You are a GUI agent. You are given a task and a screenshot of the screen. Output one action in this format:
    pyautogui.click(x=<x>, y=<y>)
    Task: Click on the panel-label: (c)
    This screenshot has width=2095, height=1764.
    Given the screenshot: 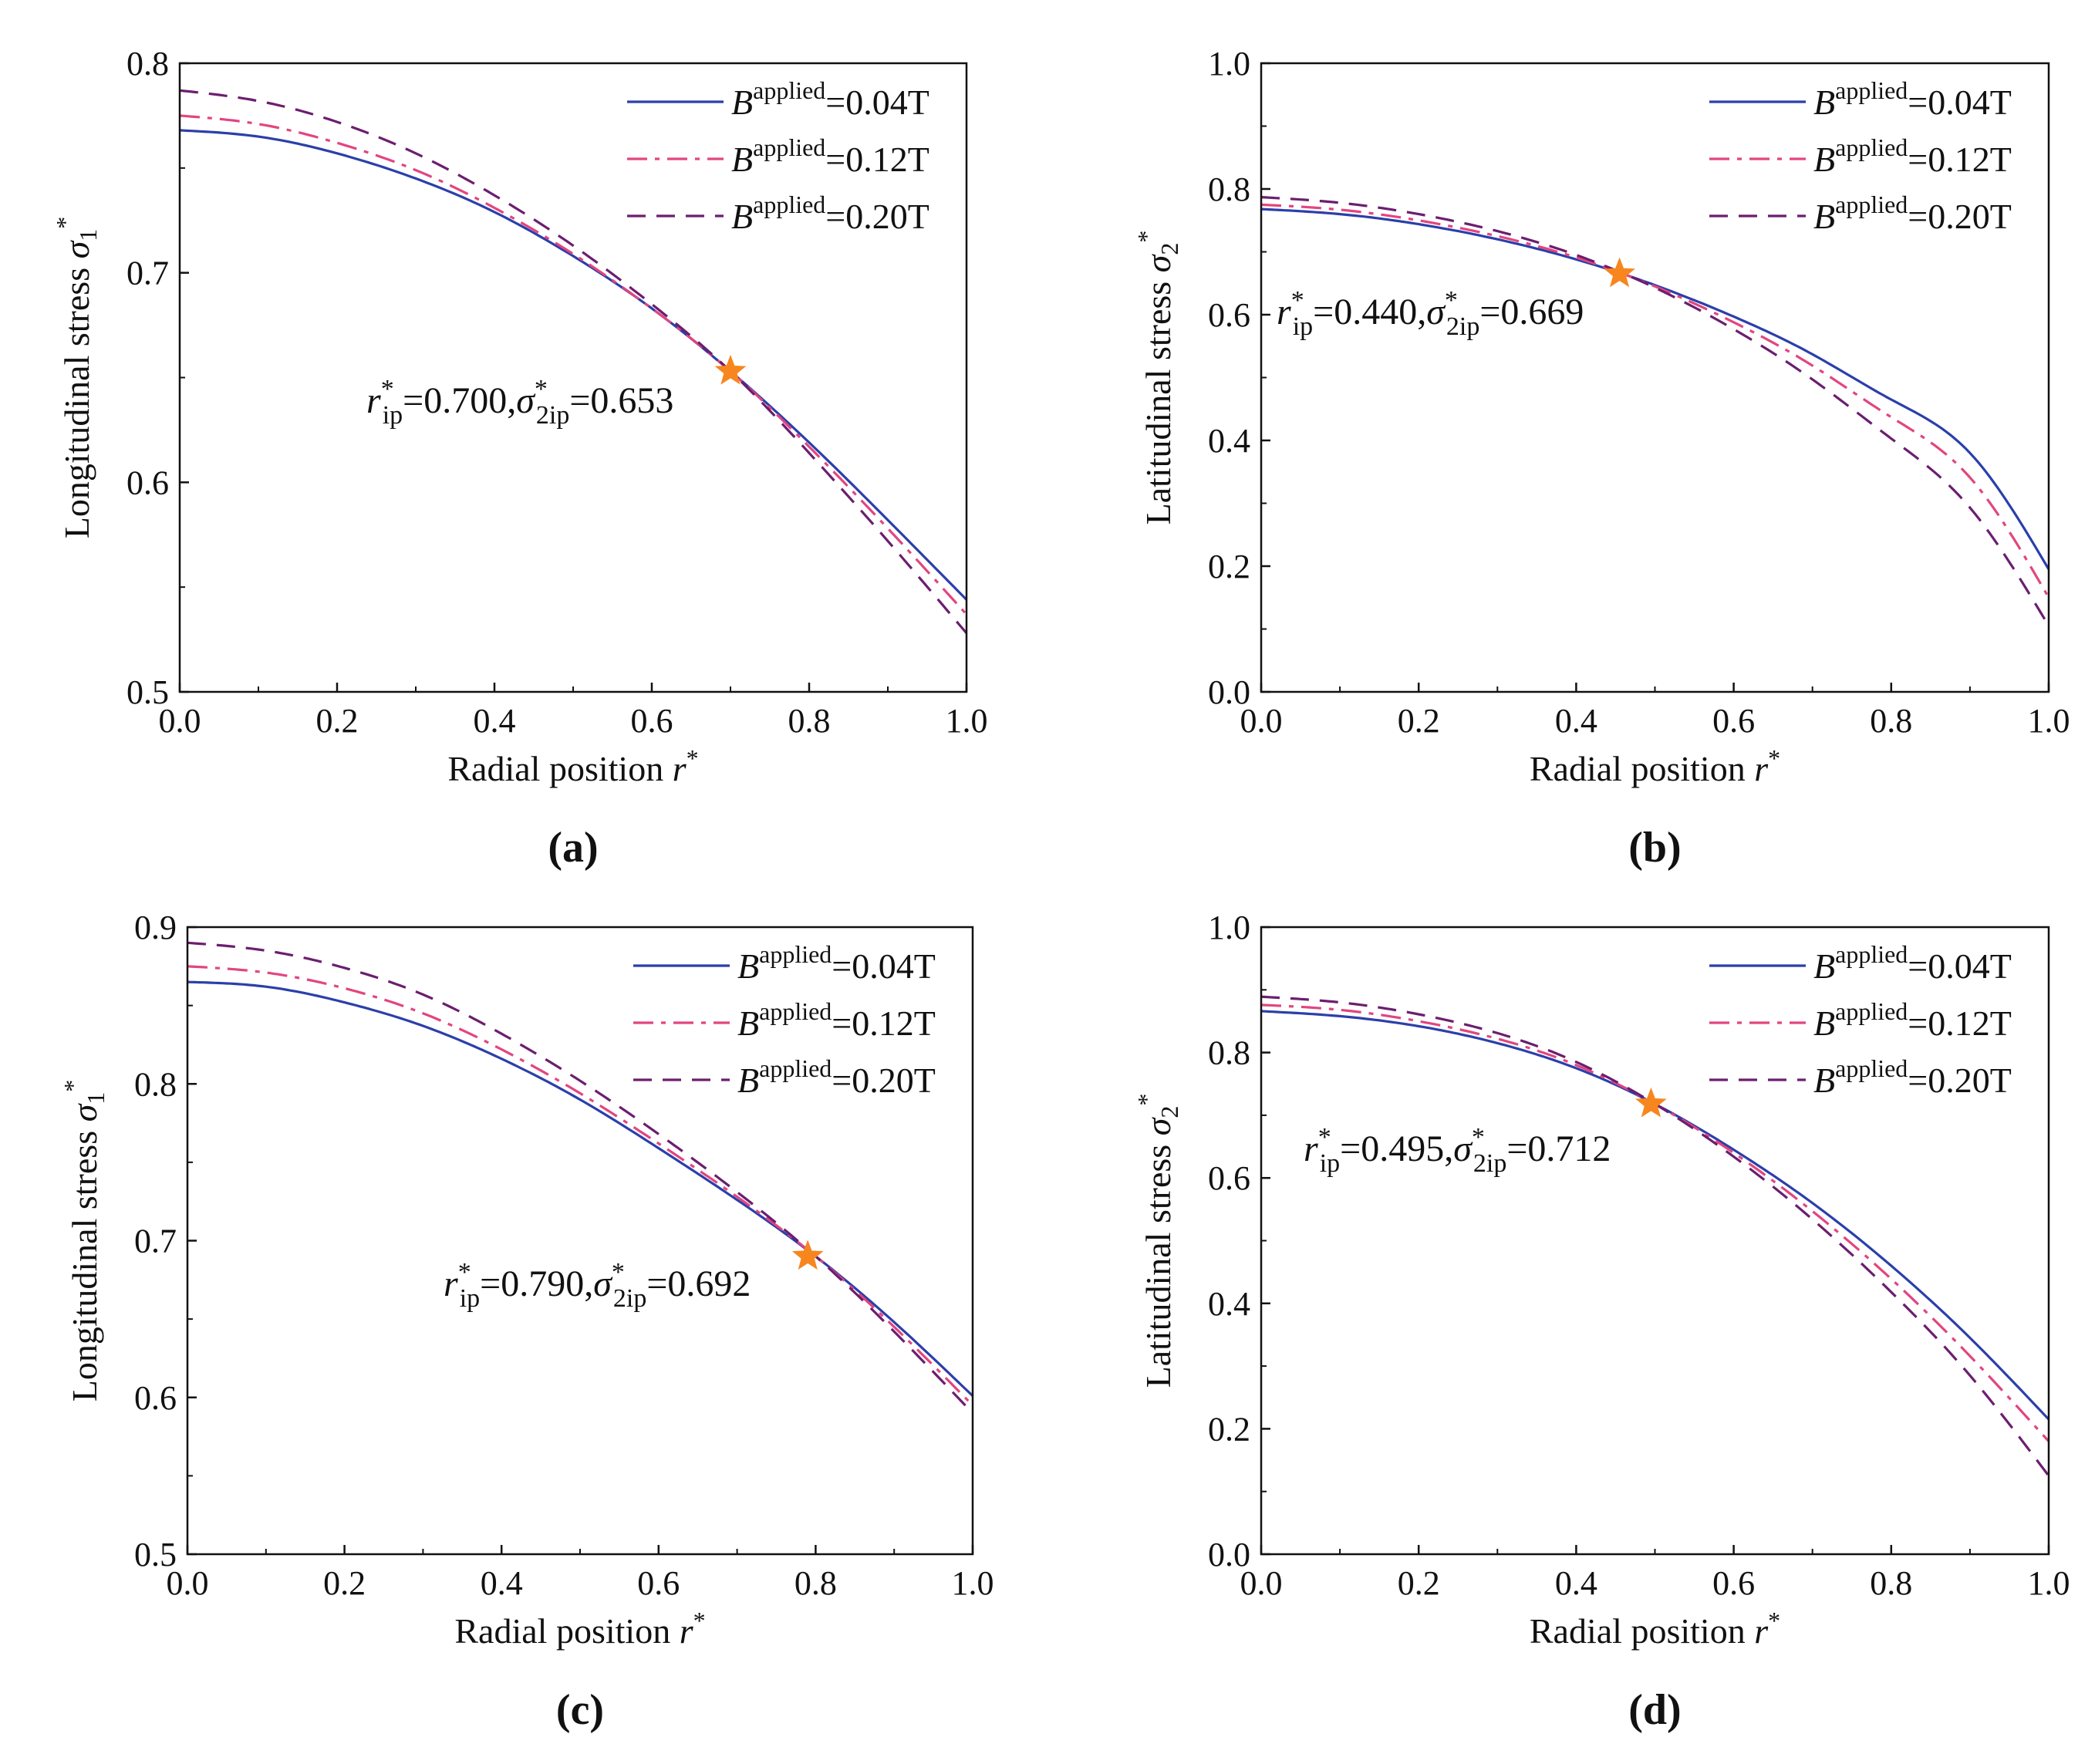 What is the action you would take?
    pyautogui.click(x=580, y=1710)
    